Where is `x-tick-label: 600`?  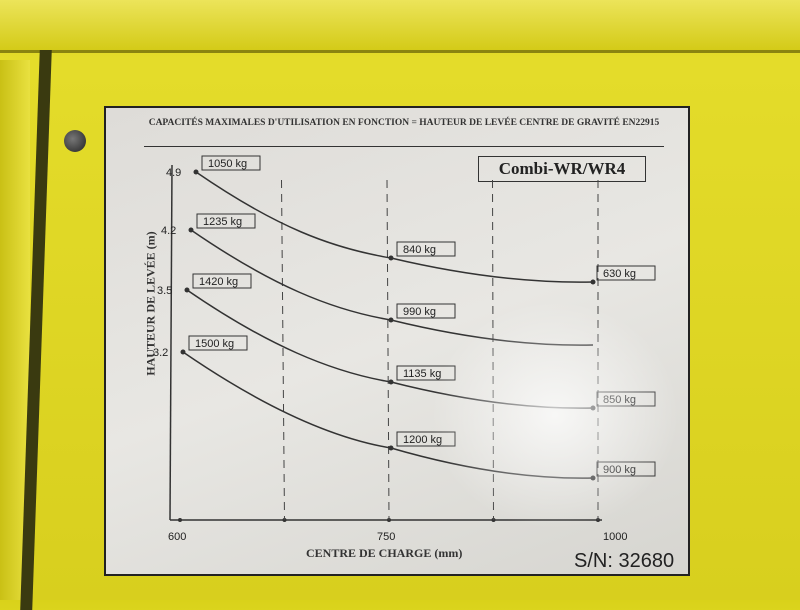
x-tick-label: 600 is located at coordinates (177, 537).